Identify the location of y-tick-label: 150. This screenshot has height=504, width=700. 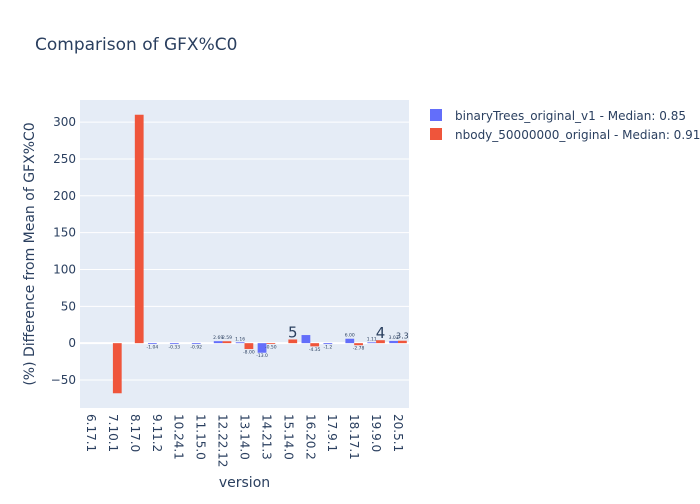
(64, 233).